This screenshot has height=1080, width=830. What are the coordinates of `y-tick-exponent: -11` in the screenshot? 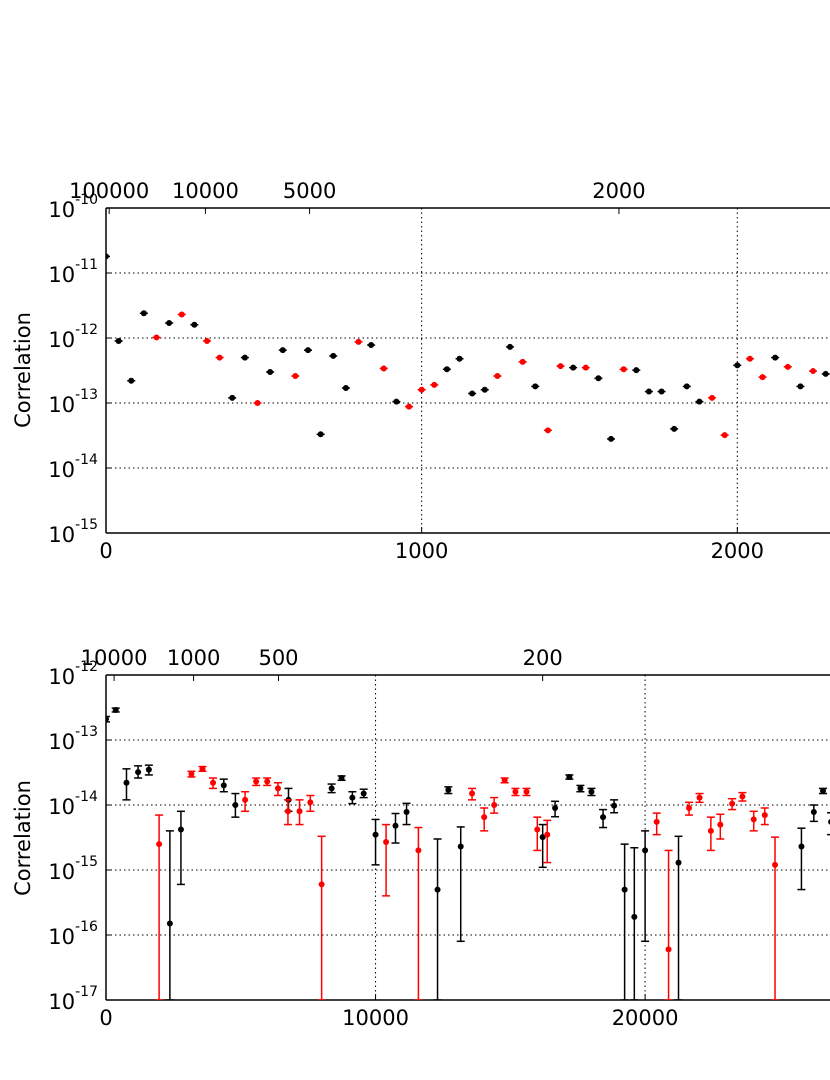 It's located at (86, 265).